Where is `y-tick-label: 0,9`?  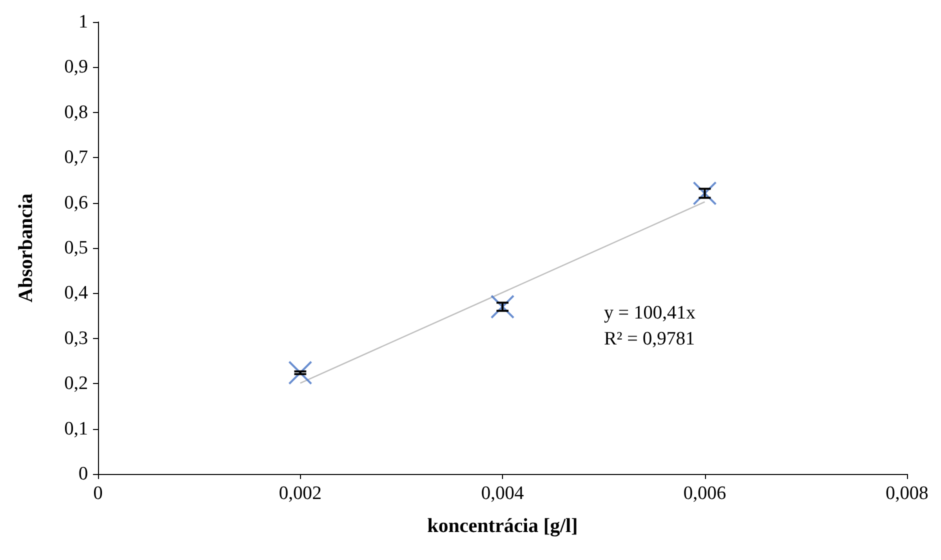 y-tick-label: 0,9 is located at coordinates (76, 67).